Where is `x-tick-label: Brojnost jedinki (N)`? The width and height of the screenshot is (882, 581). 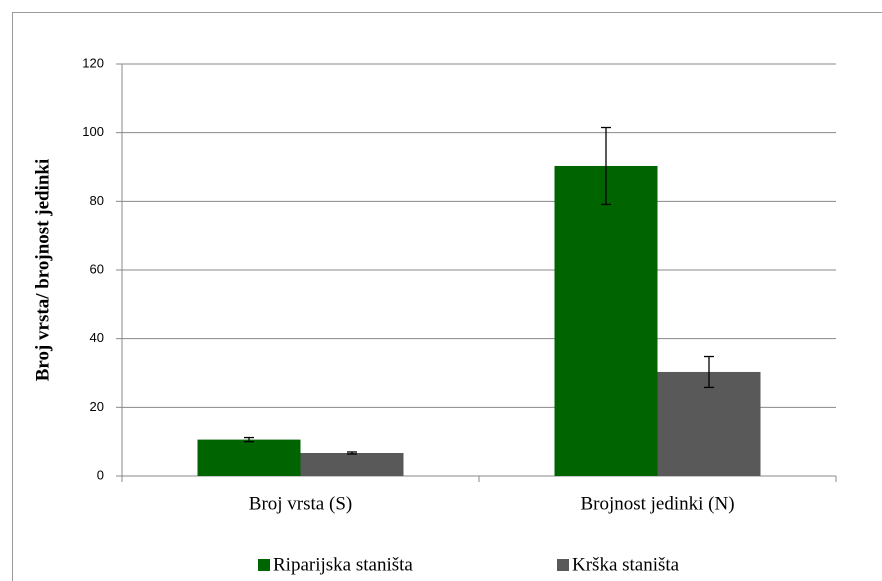
x-tick-label: Brojnost jedinki (N) is located at coordinates (657, 503).